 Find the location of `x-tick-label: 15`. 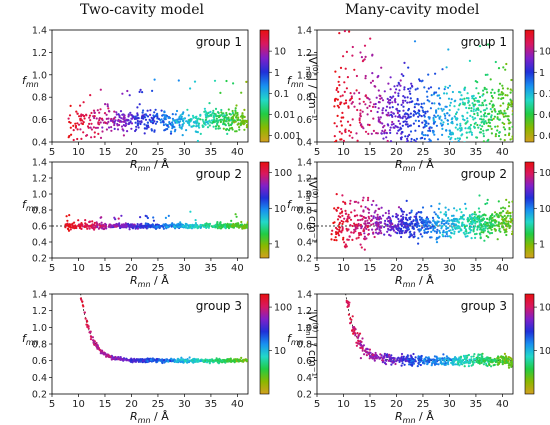

x-tick-label: 15 is located at coordinates (105, 404).